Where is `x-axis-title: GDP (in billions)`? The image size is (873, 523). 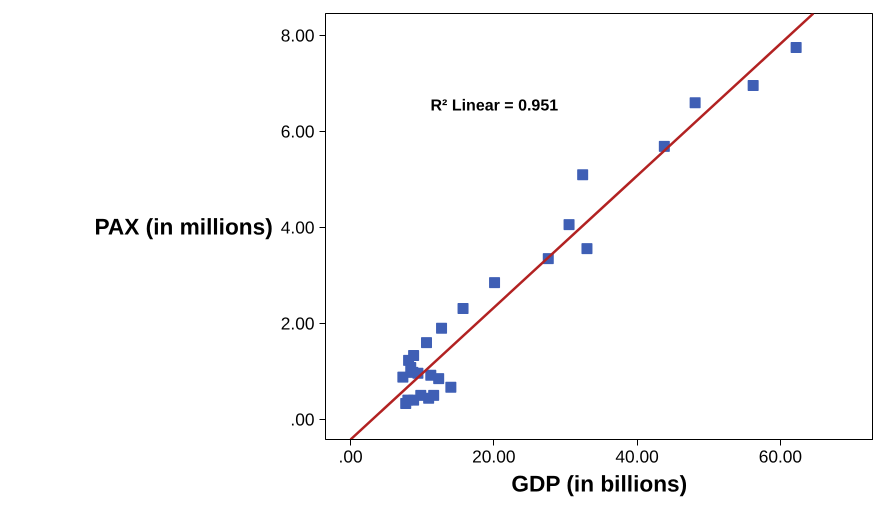 x-axis-title: GDP (in billions) is located at coordinates (599, 483).